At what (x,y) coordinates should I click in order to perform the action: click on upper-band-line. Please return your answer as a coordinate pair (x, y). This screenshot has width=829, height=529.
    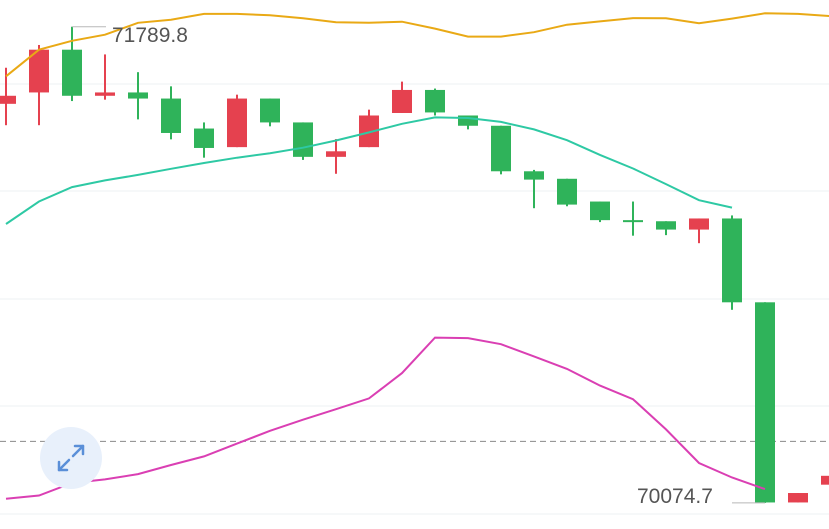
    Looking at the image, I should click on (417, 45).